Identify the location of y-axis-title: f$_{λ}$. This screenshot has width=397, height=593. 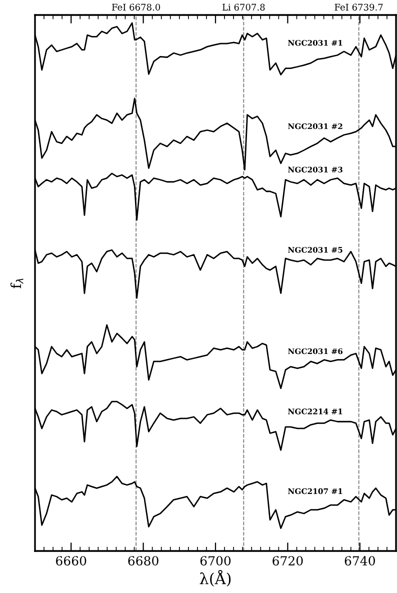
(17, 283).